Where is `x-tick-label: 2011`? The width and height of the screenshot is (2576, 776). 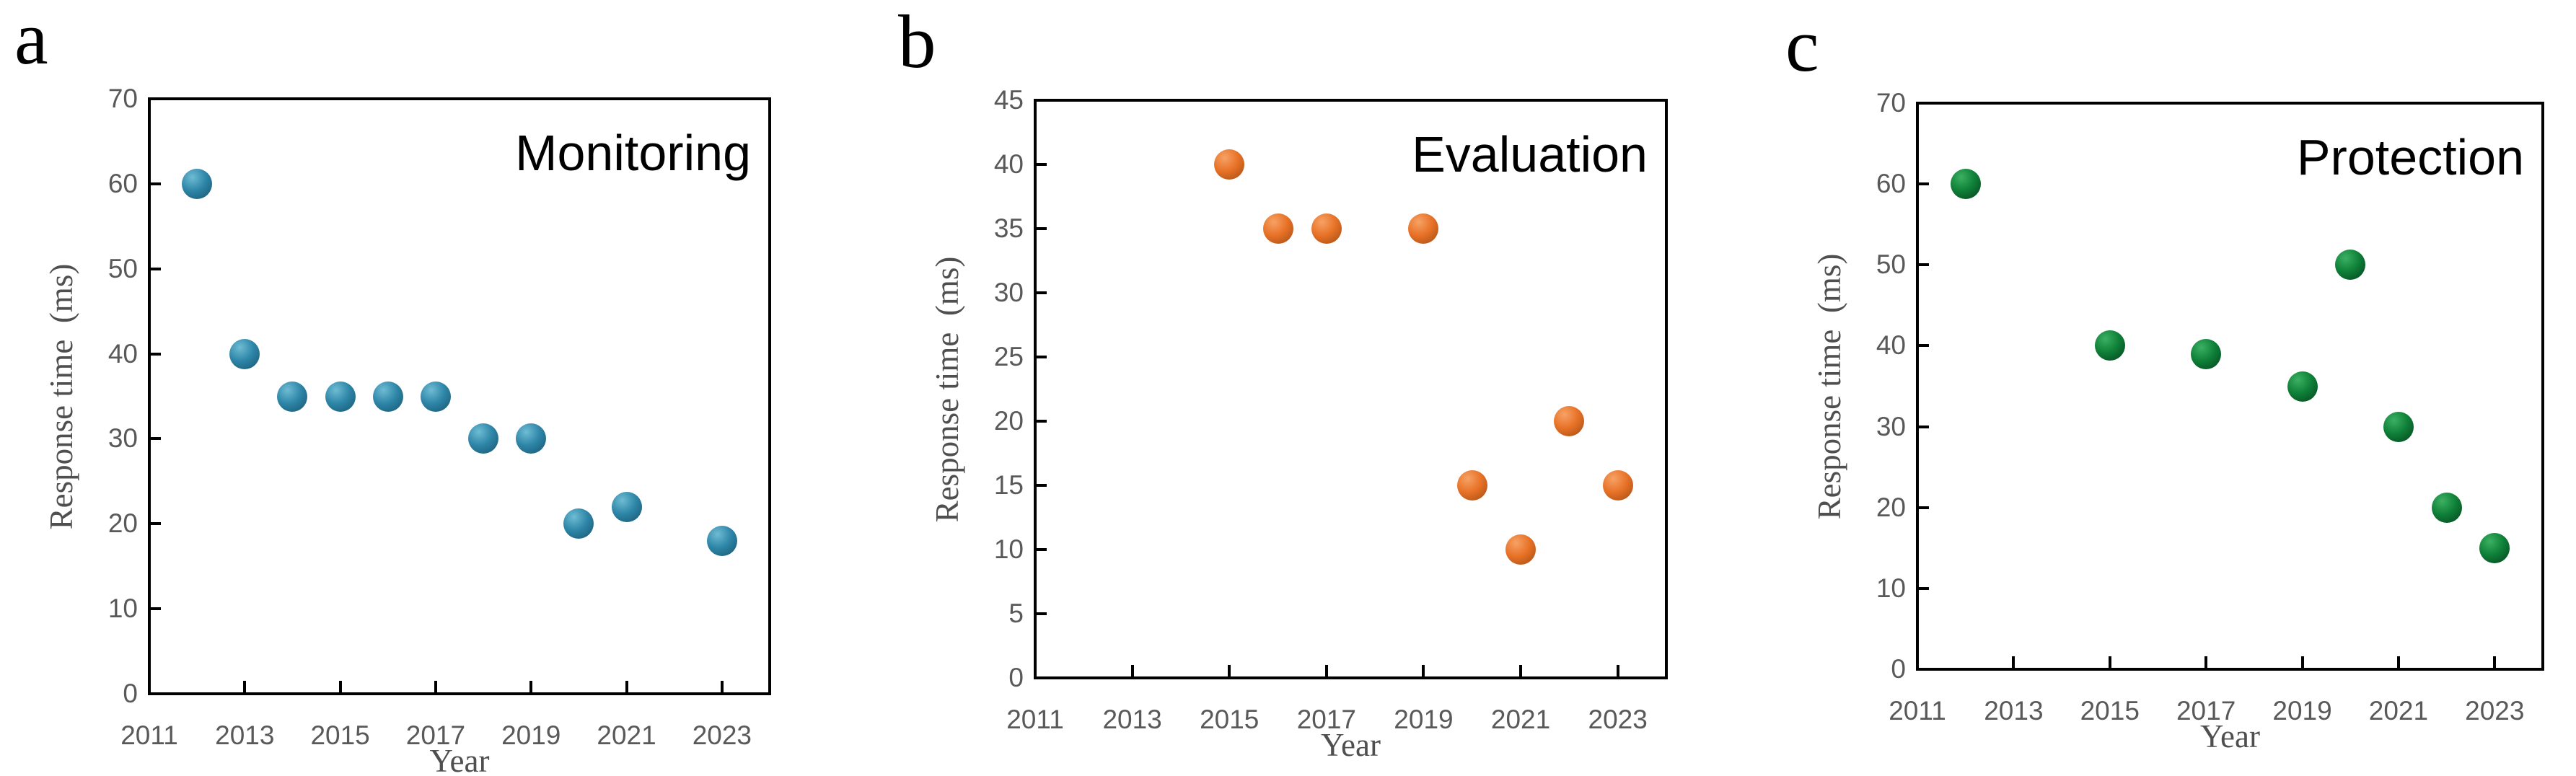 x-tick-label: 2011 is located at coordinates (149, 735).